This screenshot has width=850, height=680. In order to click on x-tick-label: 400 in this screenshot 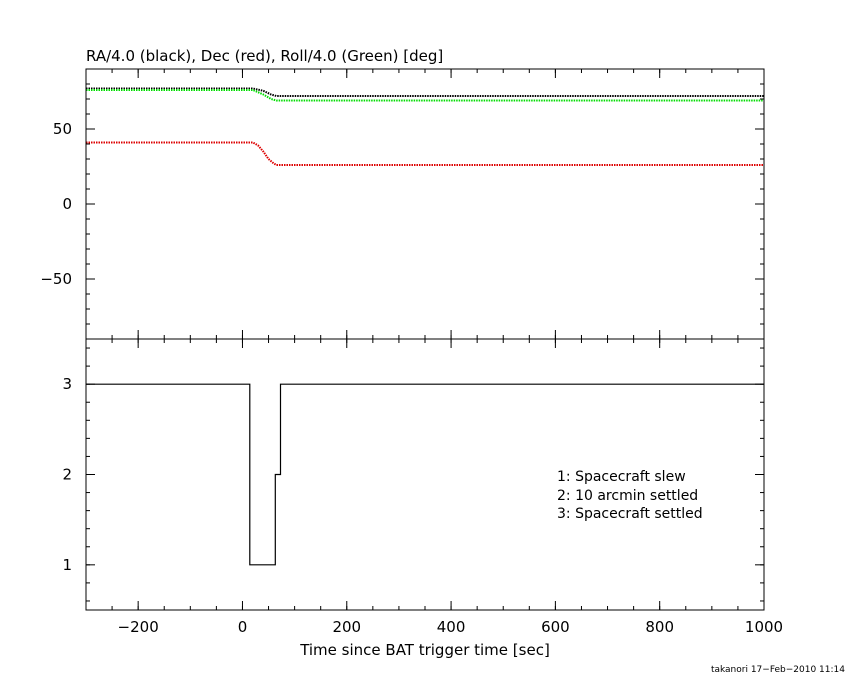, I will do `click(451, 627)`.